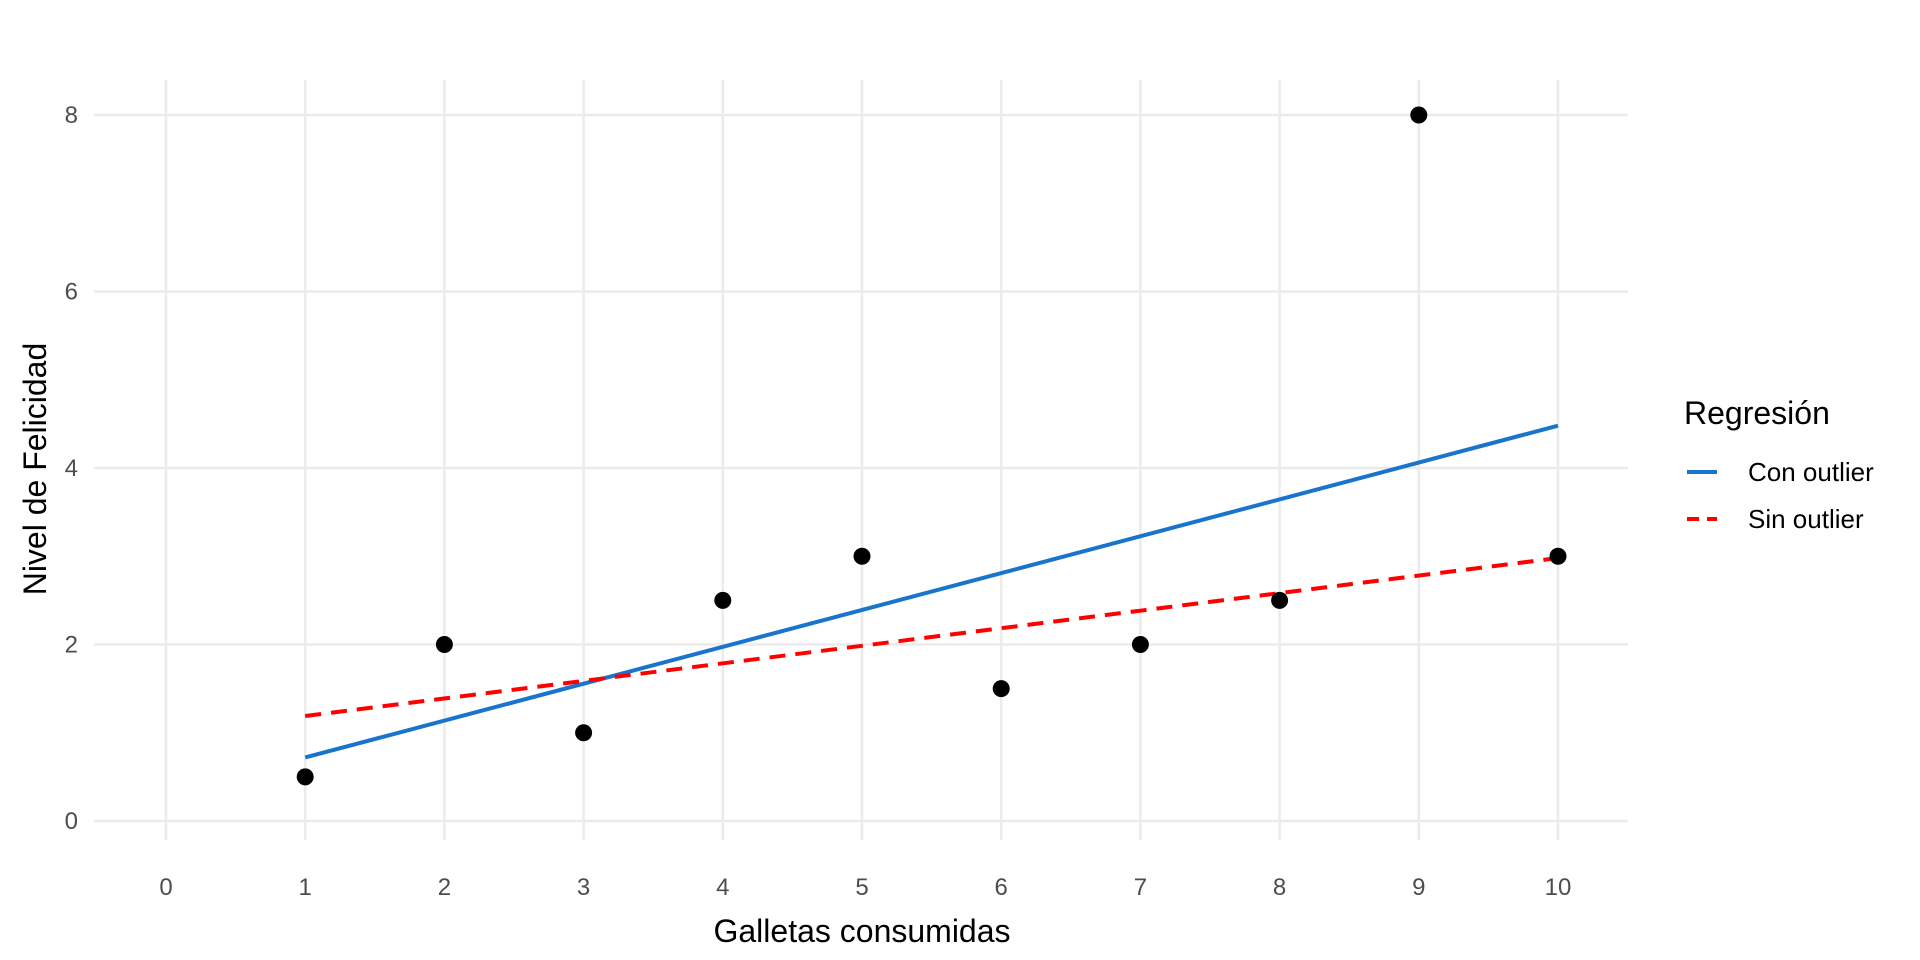 The height and width of the screenshot is (960, 1920). I want to click on x-tick-label: 7, so click(1140, 887).